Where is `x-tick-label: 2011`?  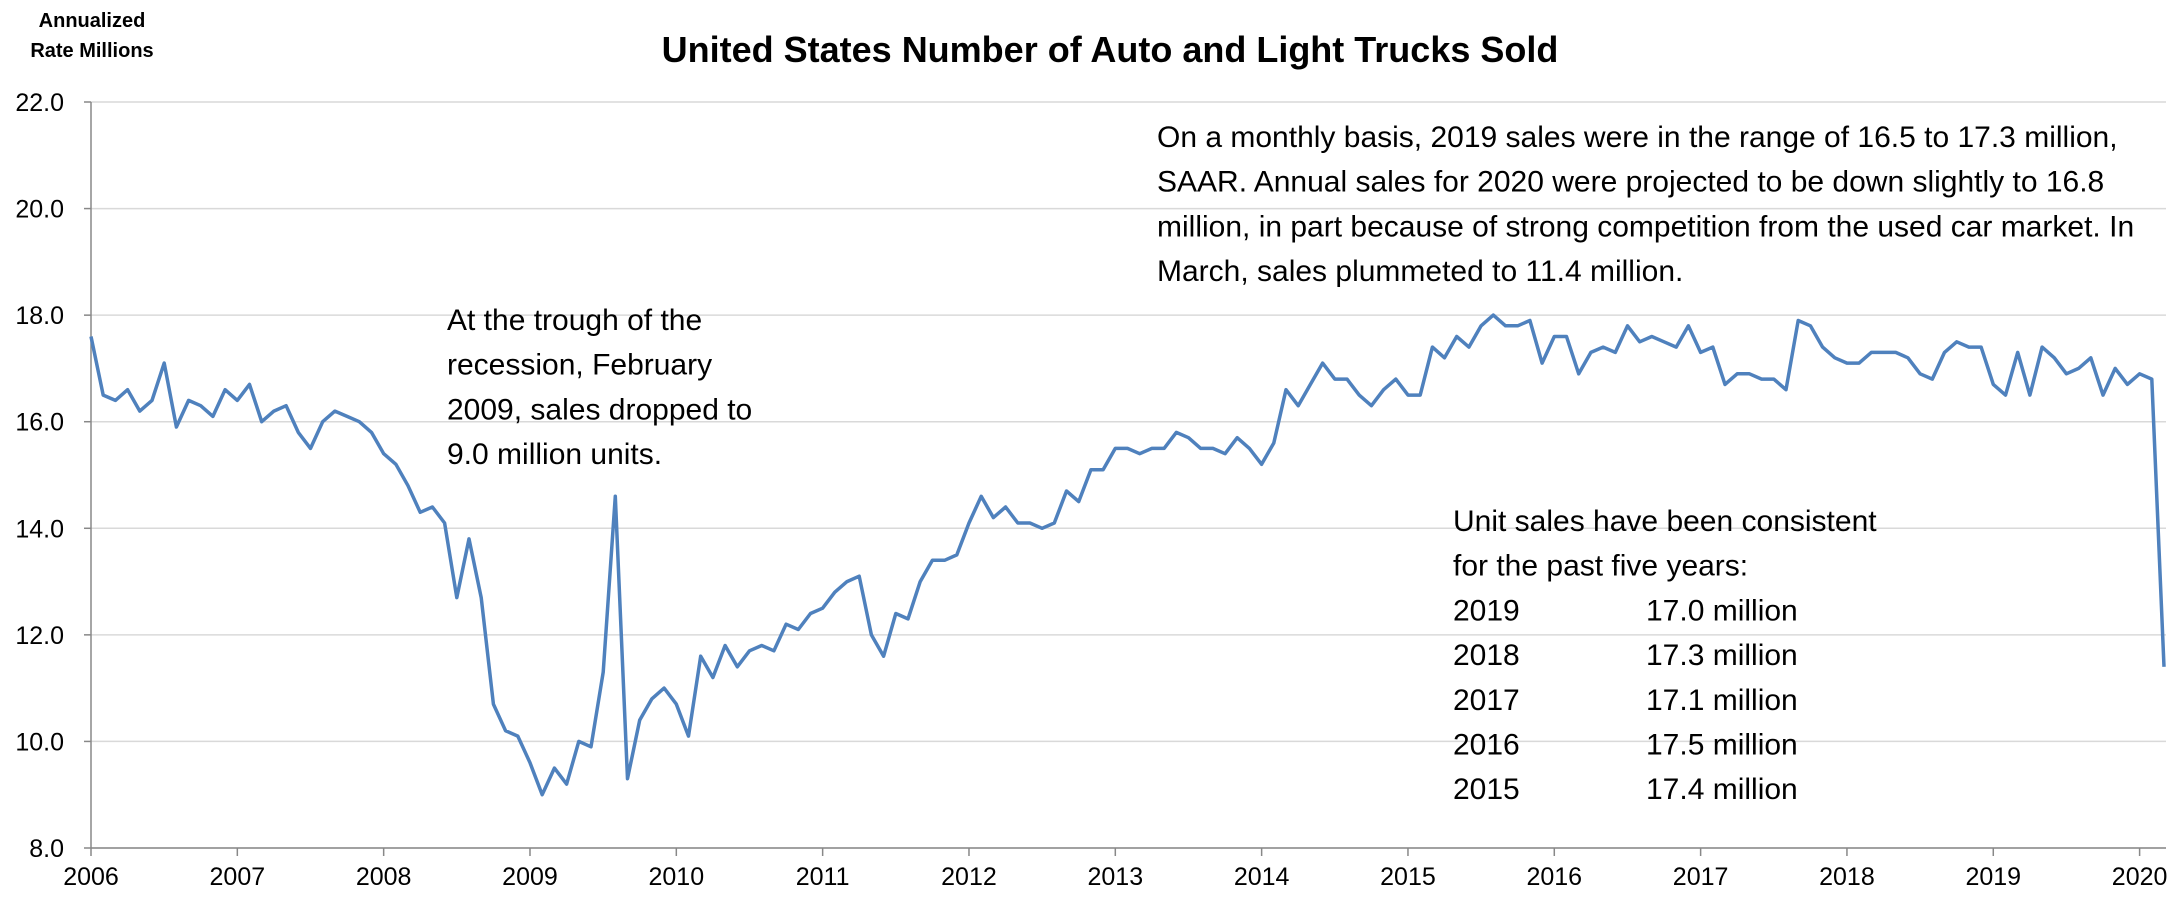
x-tick-label: 2011 is located at coordinates (823, 877).